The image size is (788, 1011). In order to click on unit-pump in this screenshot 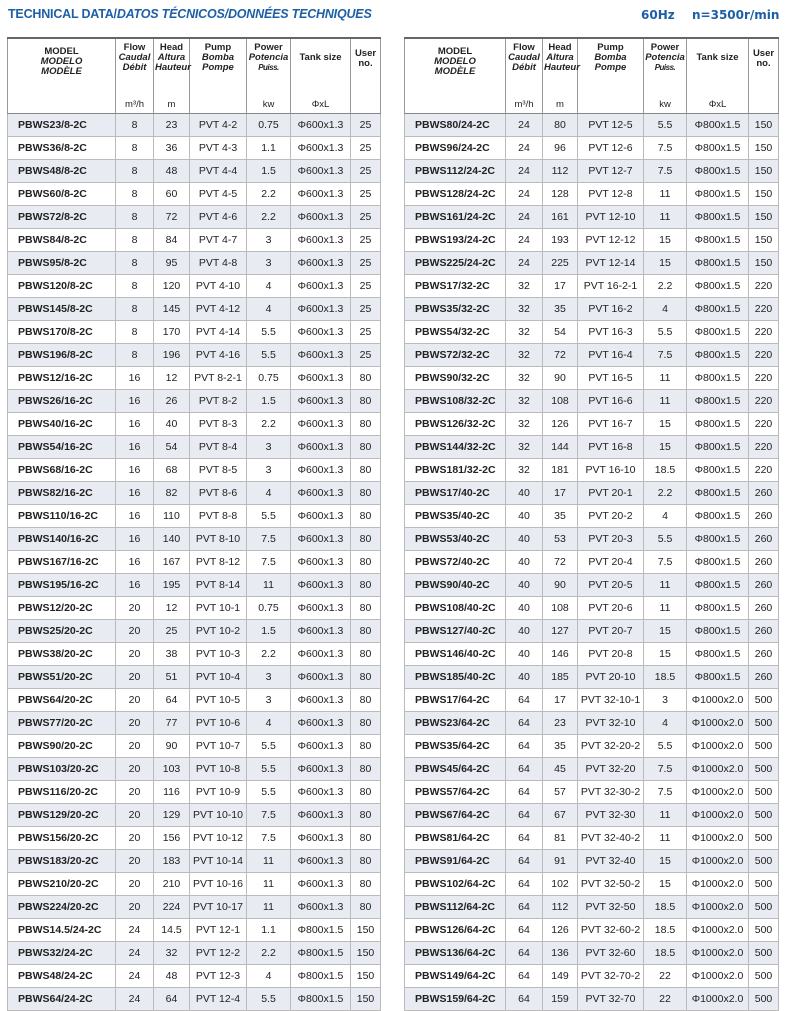, I will do `click(218, 104)`.